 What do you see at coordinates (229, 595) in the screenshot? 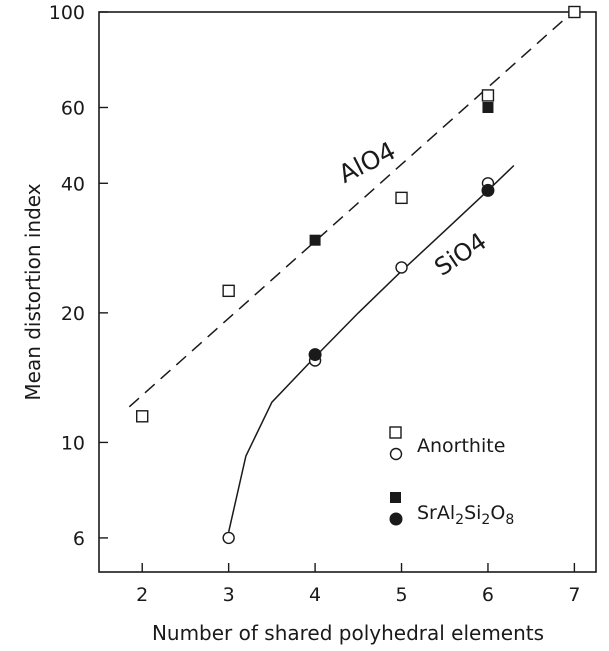
I see `x-tick-label: 3` at bounding box center [229, 595].